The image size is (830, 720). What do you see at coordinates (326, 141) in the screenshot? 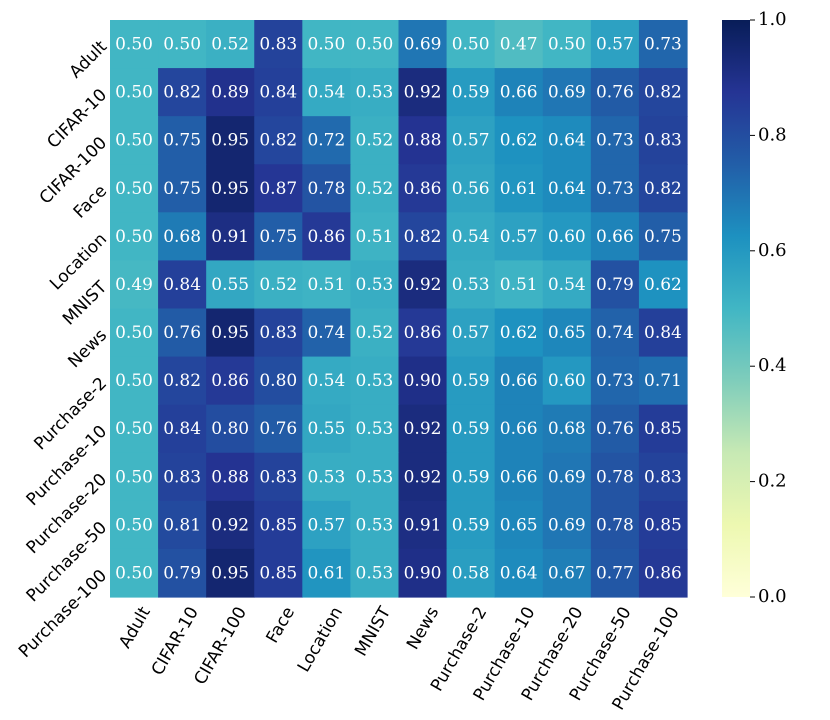
I see `cell-value-label: 0.72` at bounding box center [326, 141].